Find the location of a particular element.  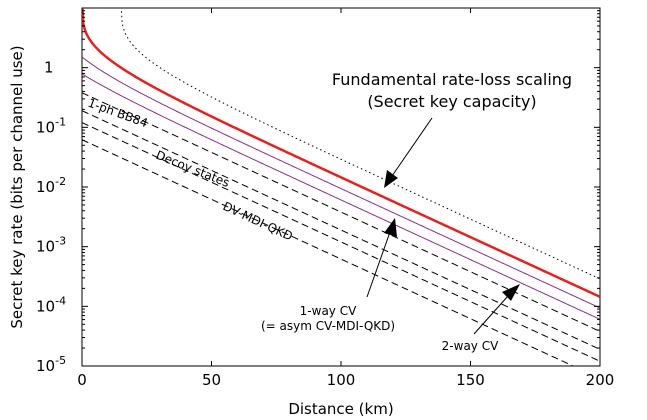

annotation-bb84: 1-ph BB84 is located at coordinates (118, 113).